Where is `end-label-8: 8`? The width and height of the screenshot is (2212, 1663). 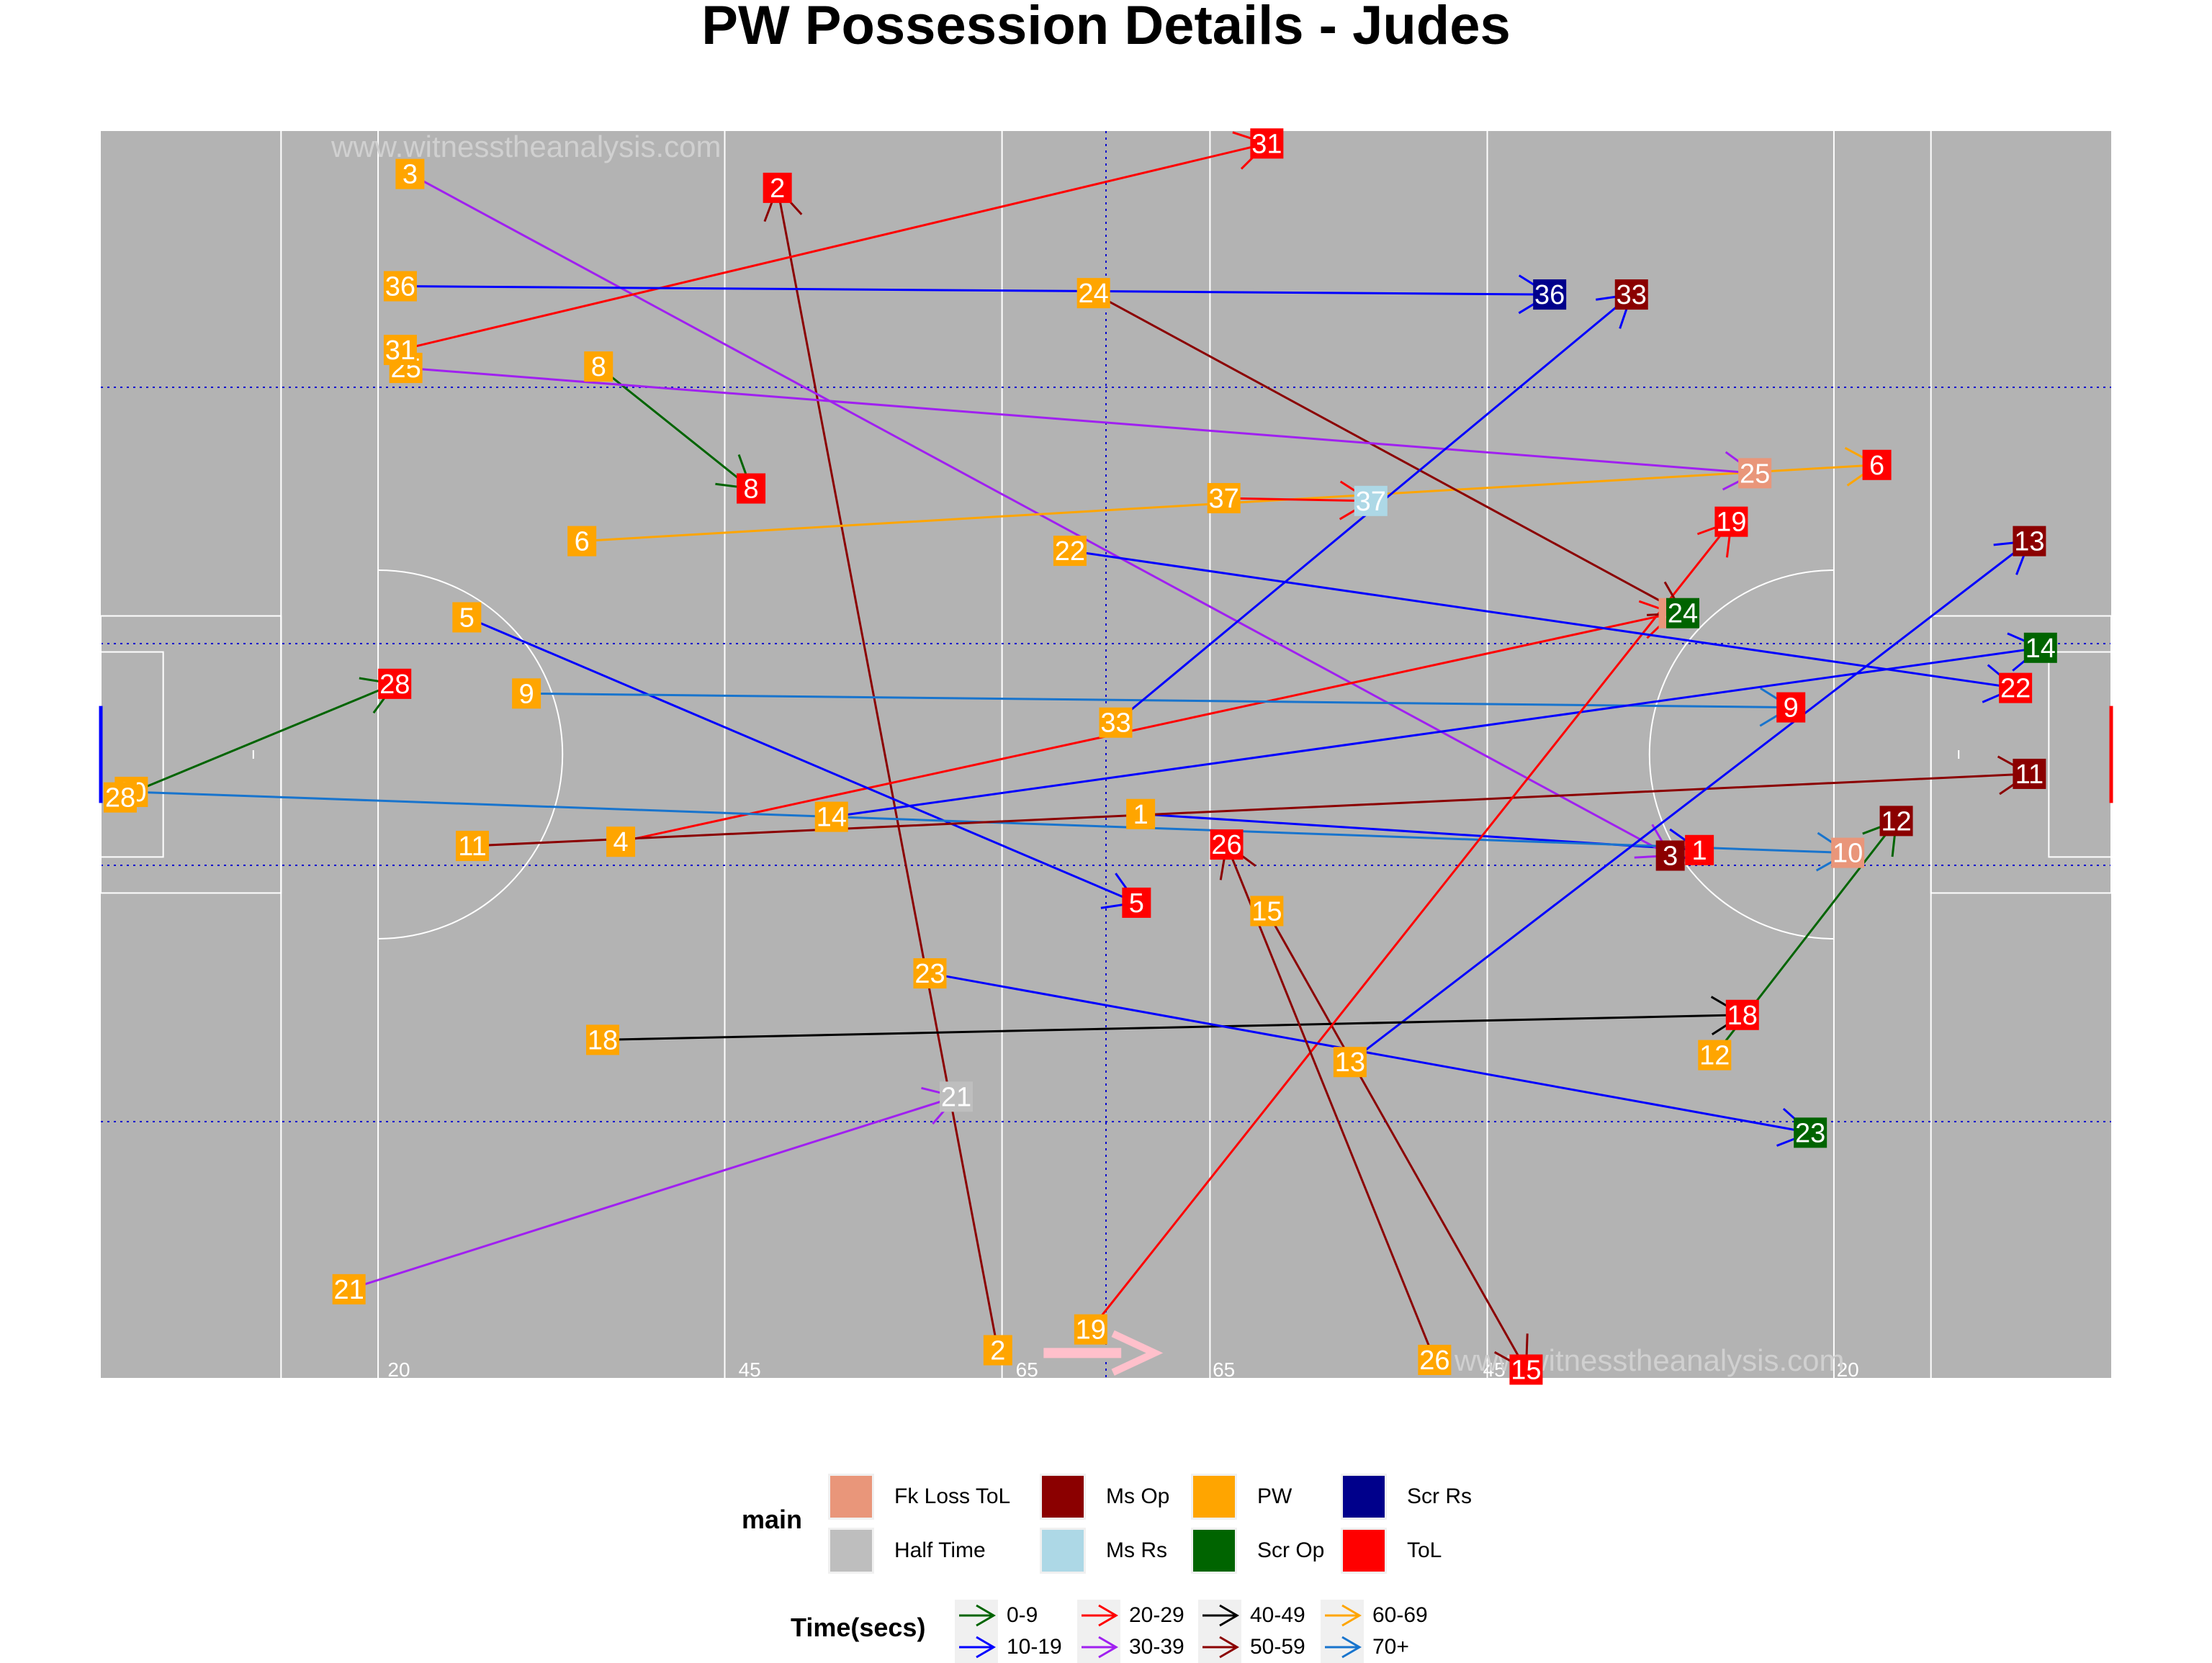
end-label-8: 8 is located at coordinates (751, 489).